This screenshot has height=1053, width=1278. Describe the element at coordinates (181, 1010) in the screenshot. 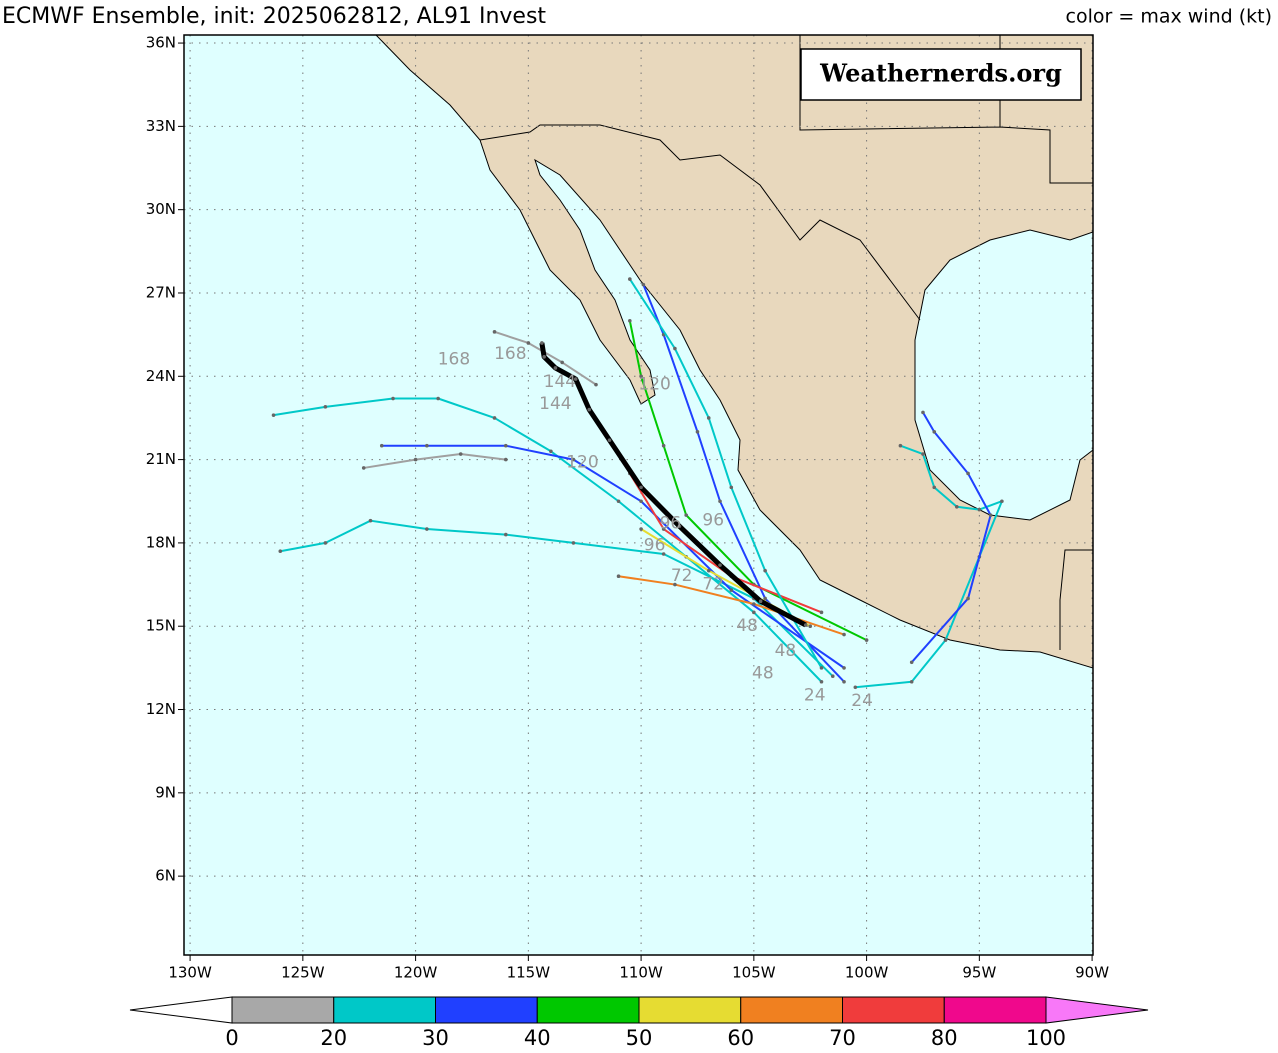

I see `colorbar-under` at that location.